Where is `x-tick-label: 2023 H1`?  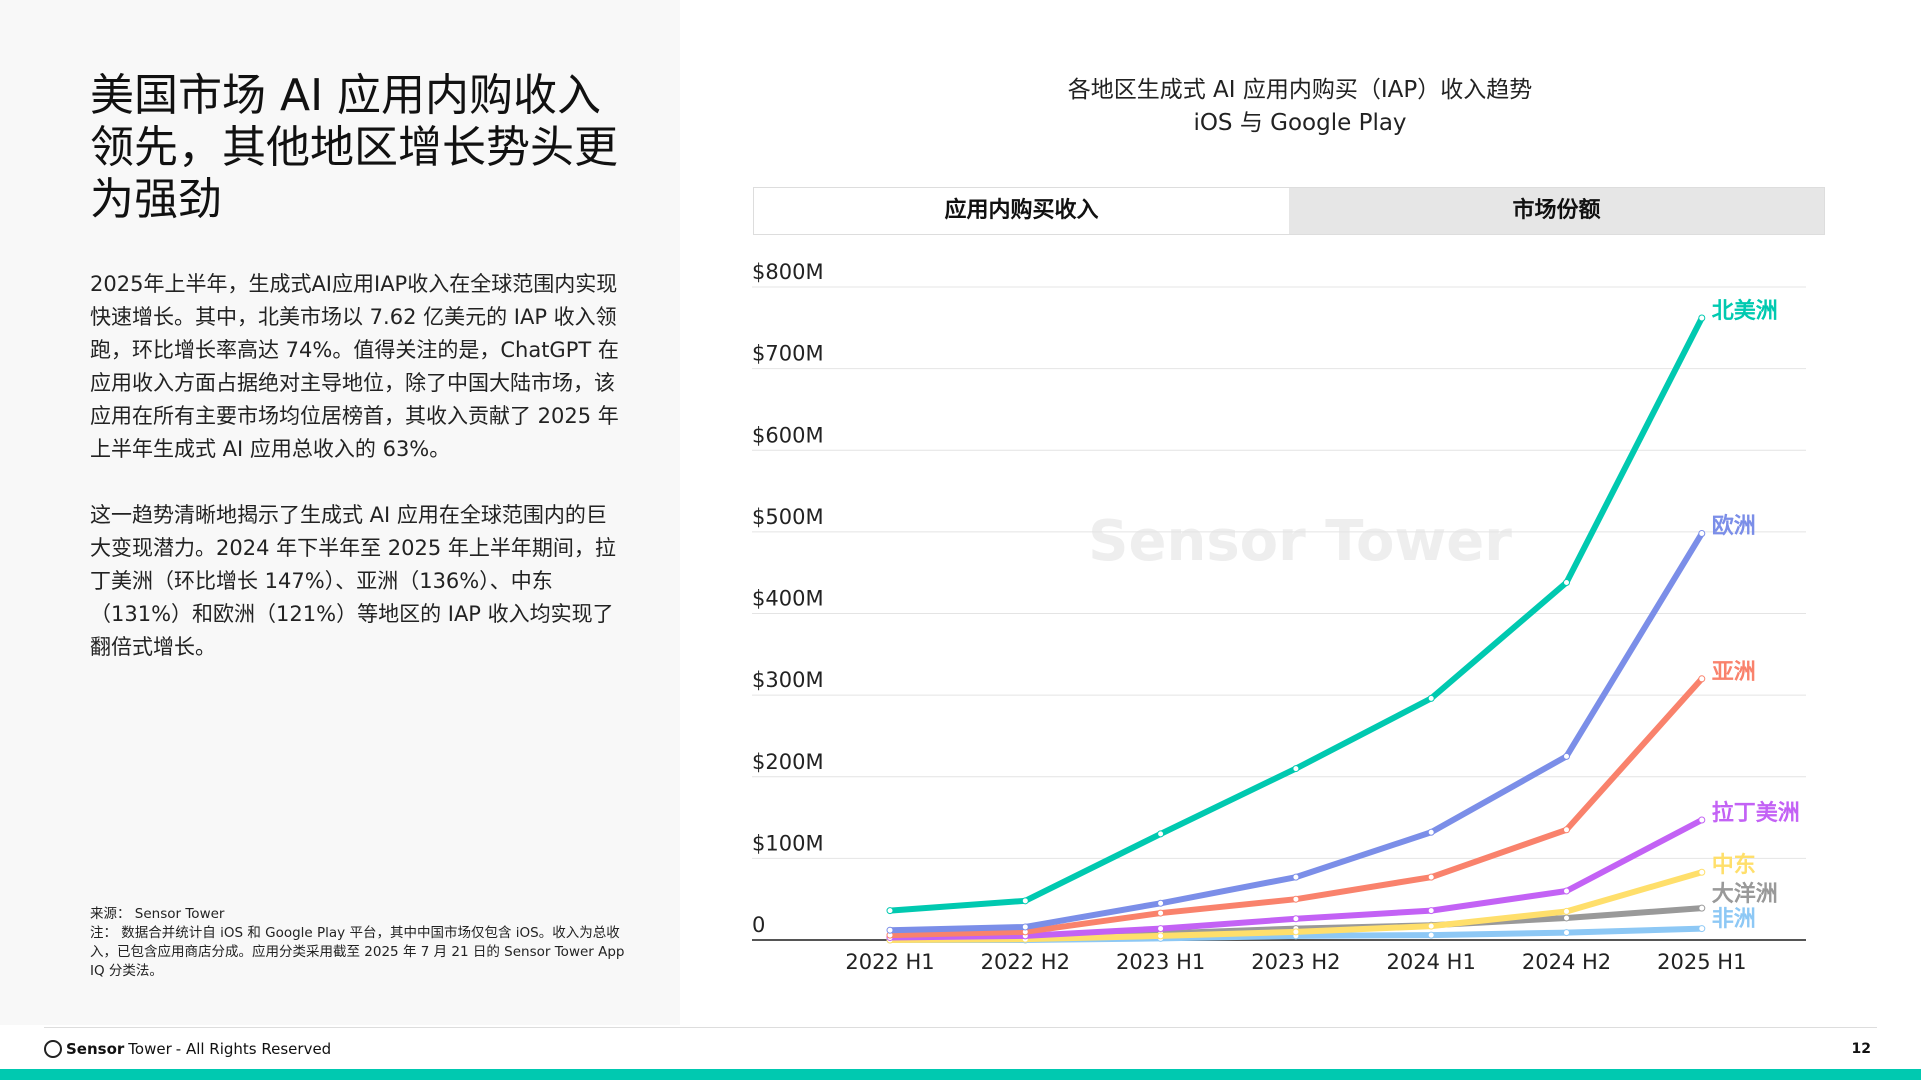
x-tick-label: 2023 H1 is located at coordinates (1160, 962).